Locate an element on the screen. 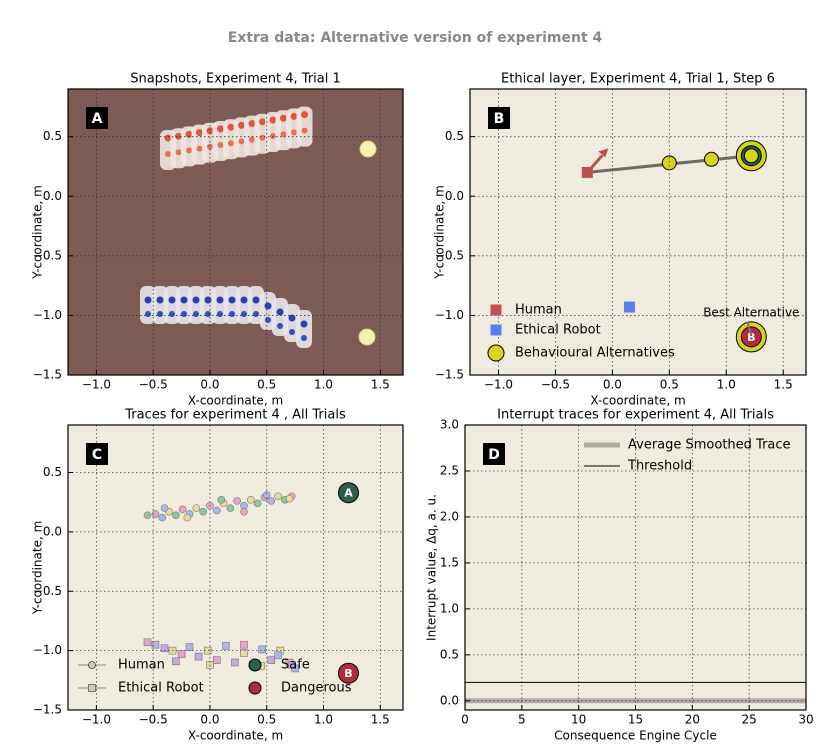  y-axis-label: Interrupt value, Δq, a. u. is located at coordinates (432, 567).